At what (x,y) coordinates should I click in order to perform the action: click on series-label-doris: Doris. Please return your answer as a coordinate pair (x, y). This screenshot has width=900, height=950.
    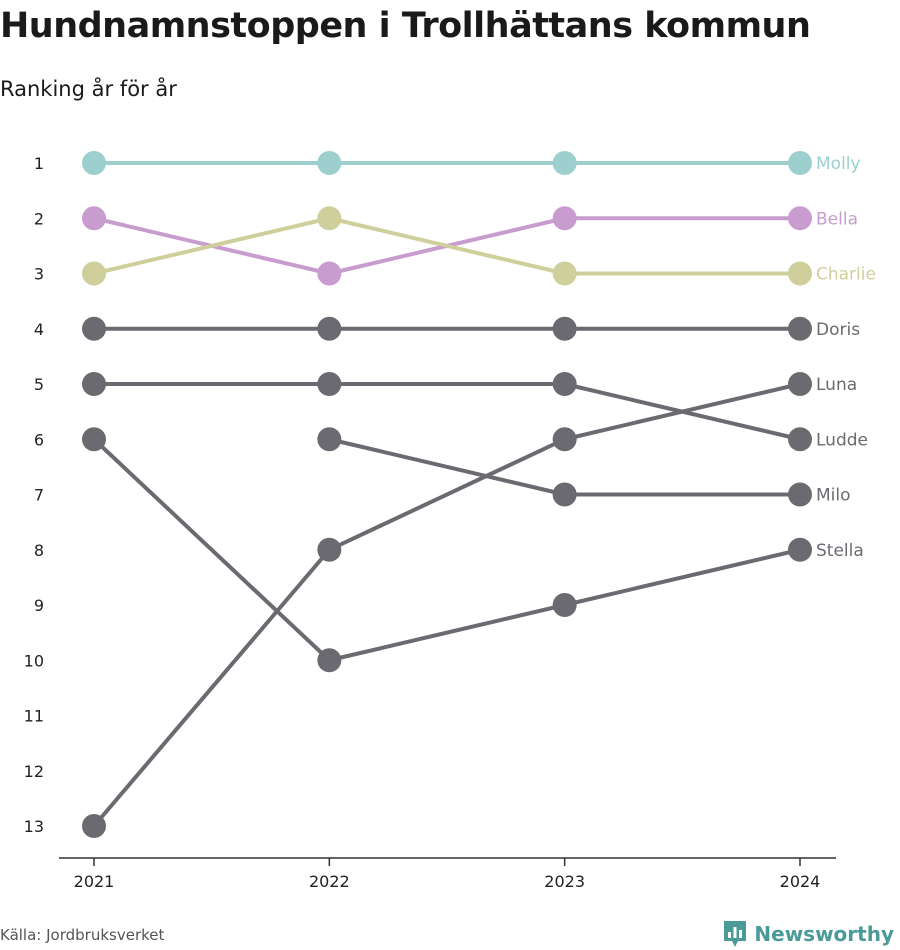
    Looking at the image, I should click on (838, 330).